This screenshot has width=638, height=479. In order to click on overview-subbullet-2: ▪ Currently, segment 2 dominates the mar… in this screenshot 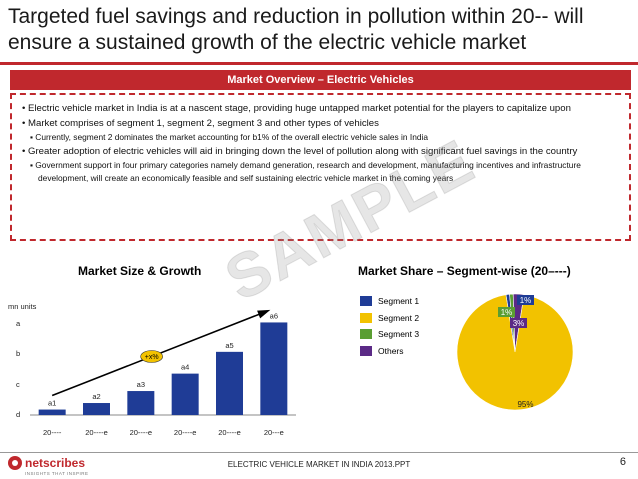, I will do `click(229, 137)`.